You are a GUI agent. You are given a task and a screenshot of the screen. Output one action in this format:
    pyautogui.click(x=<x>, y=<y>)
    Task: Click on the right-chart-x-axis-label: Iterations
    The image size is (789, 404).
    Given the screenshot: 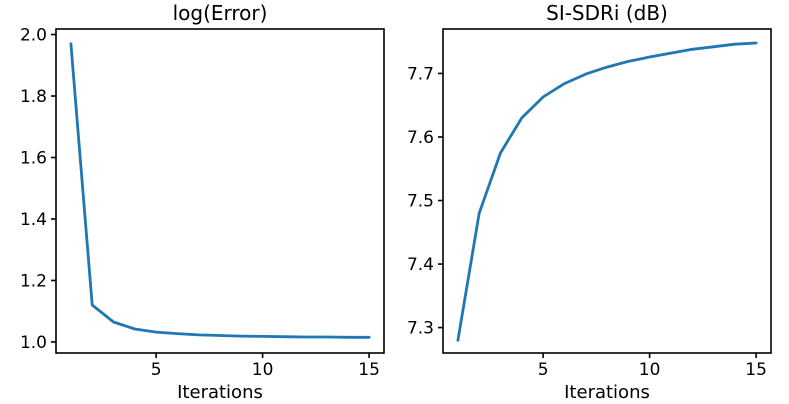 What is the action you would take?
    pyautogui.click(x=607, y=392)
    